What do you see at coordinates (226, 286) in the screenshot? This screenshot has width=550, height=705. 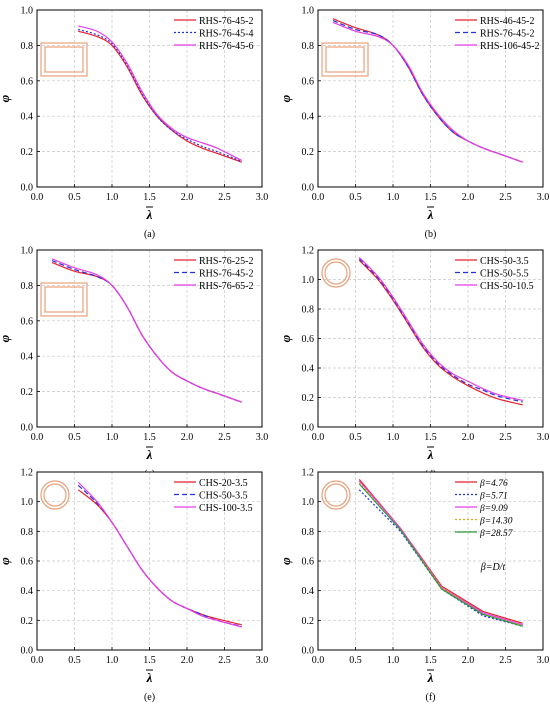 I see `legend-label: RHS-76-65-2` at bounding box center [226, 286].